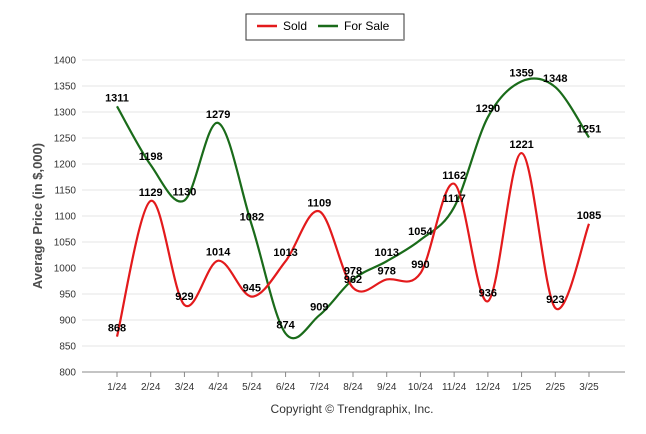  Describe the element at coordinates (454, 199) in the screenshot. I see `data-label-for-sale: 1117` at that location.